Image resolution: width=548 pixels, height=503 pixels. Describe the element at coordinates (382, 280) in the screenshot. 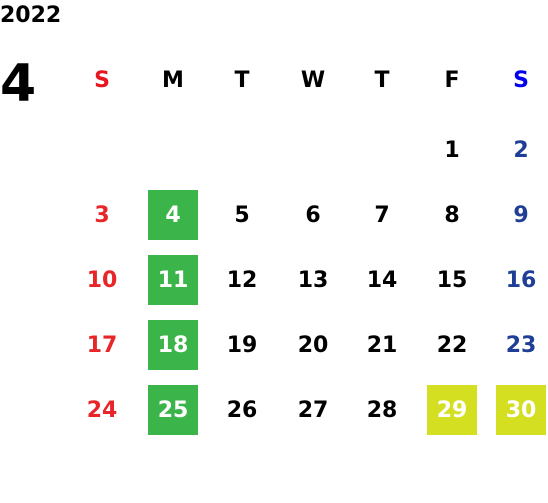

I see `day: 14` at that location.